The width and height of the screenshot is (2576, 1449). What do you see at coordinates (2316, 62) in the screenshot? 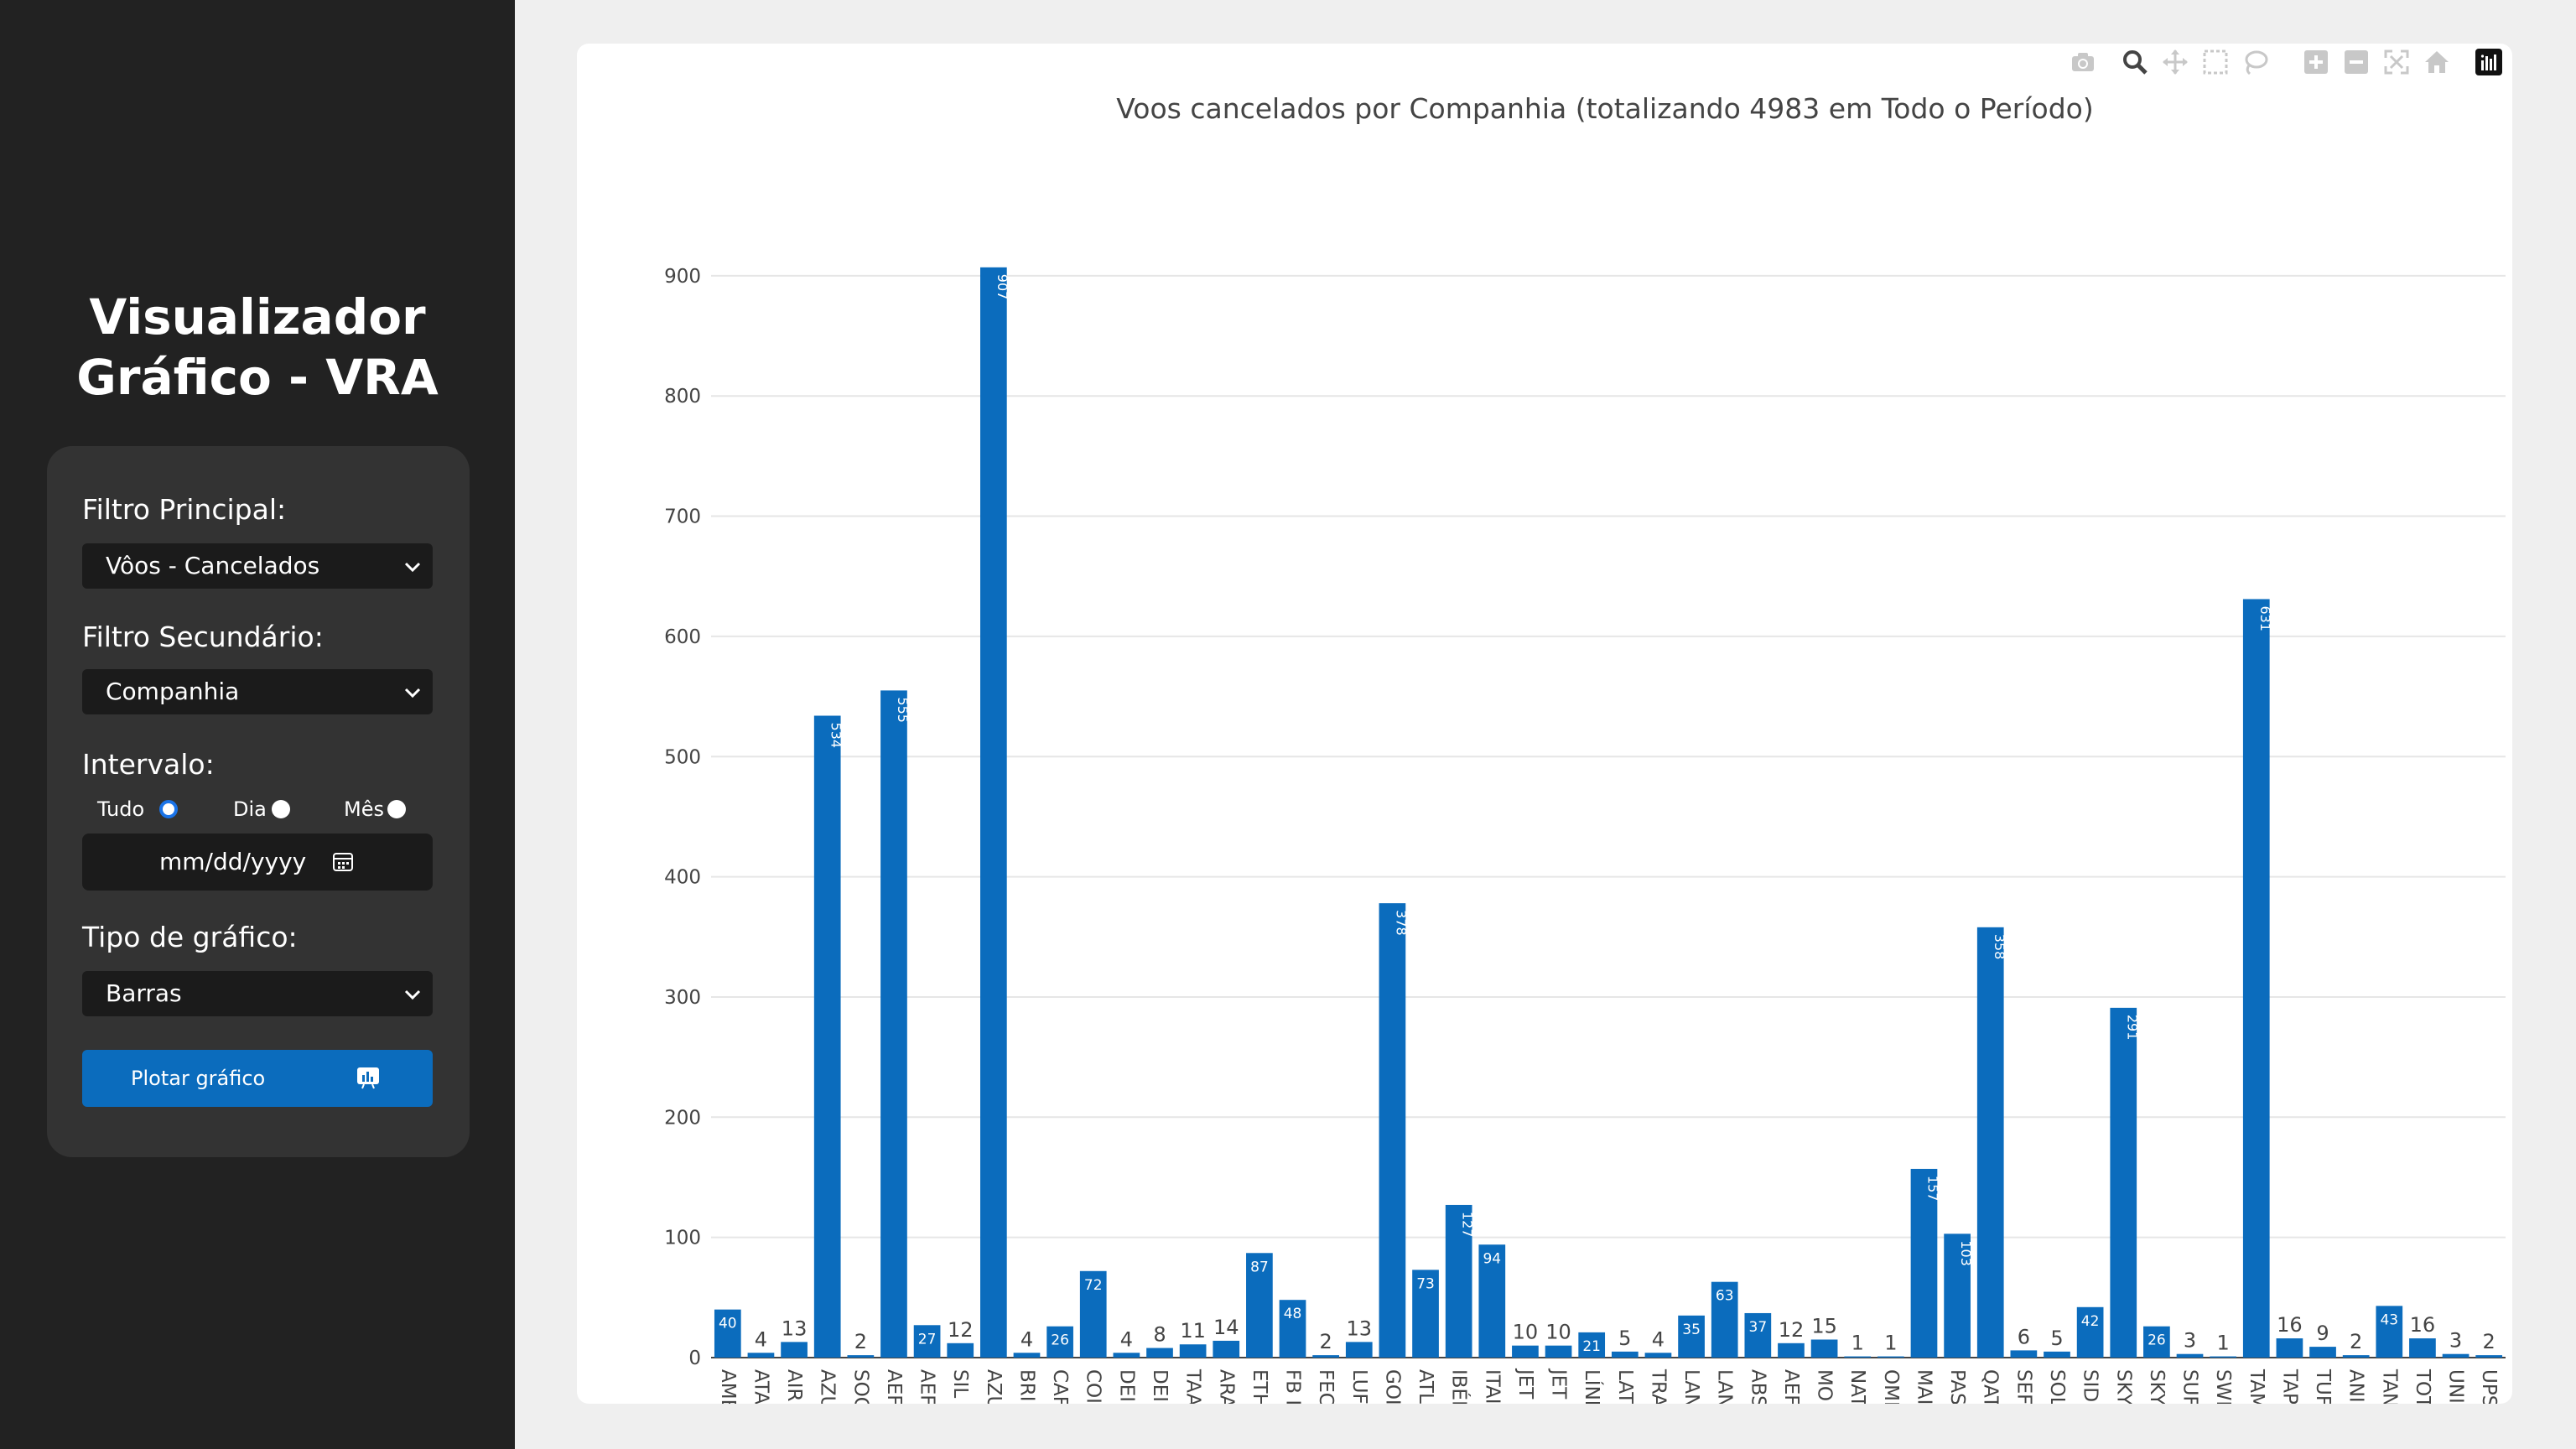
I see `zoom-in-icon` at bounding box center [2316, 62].